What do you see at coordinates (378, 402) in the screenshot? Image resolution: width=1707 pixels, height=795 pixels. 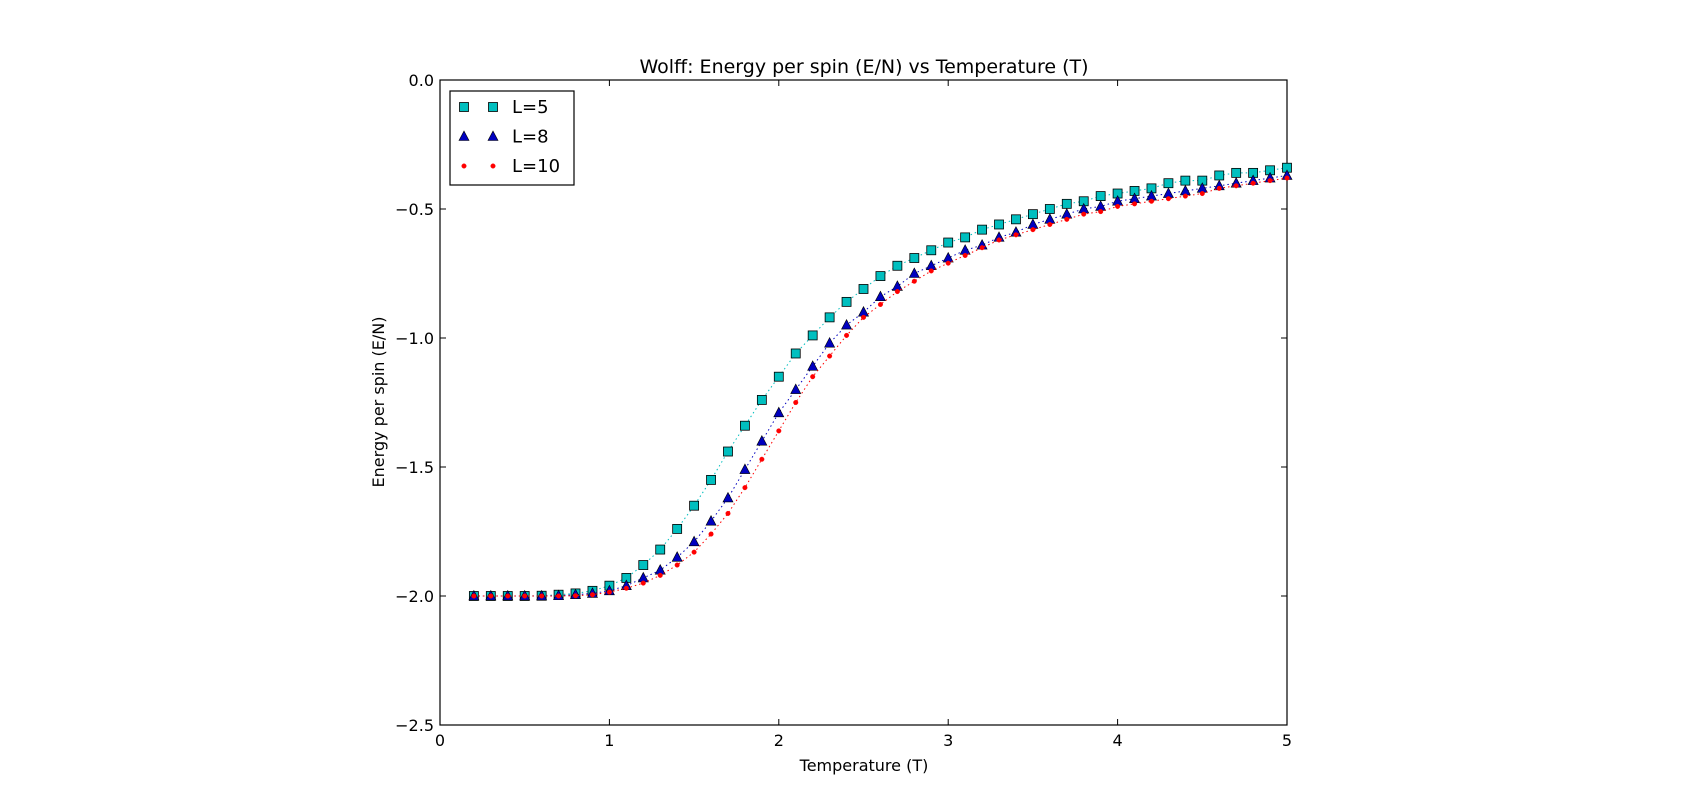 I see `y-axis-label: Energy per spin (E/N)` at bounding box center [378, 402].